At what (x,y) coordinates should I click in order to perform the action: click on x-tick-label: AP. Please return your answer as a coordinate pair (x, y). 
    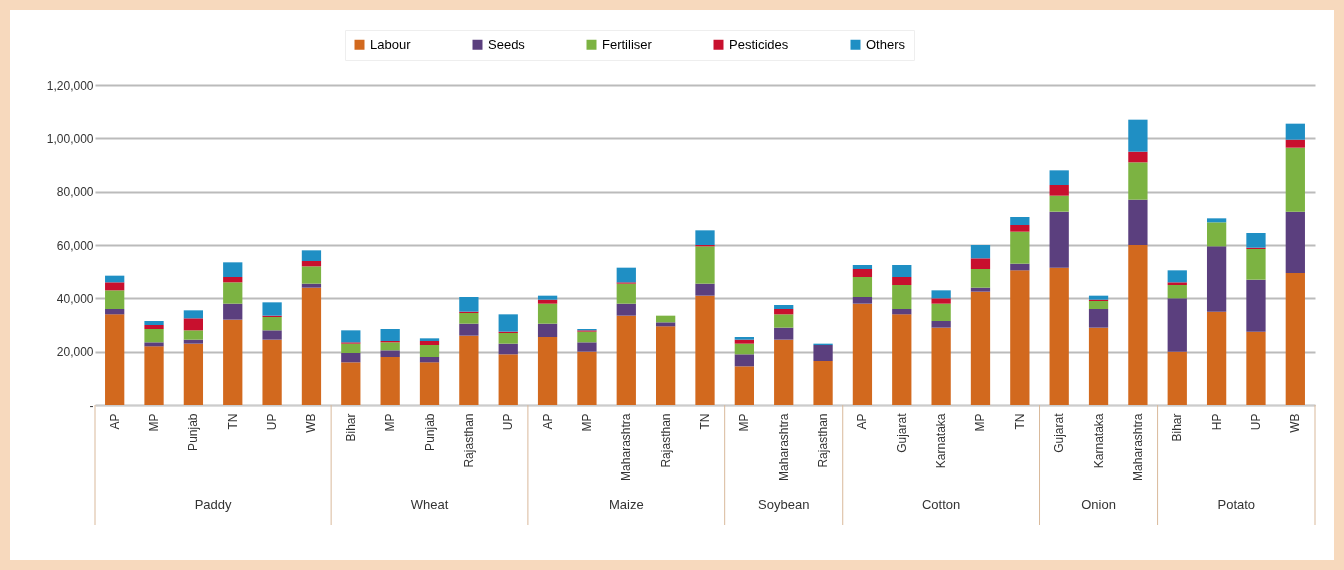
    Looking at the image, I should click on (547, 421).